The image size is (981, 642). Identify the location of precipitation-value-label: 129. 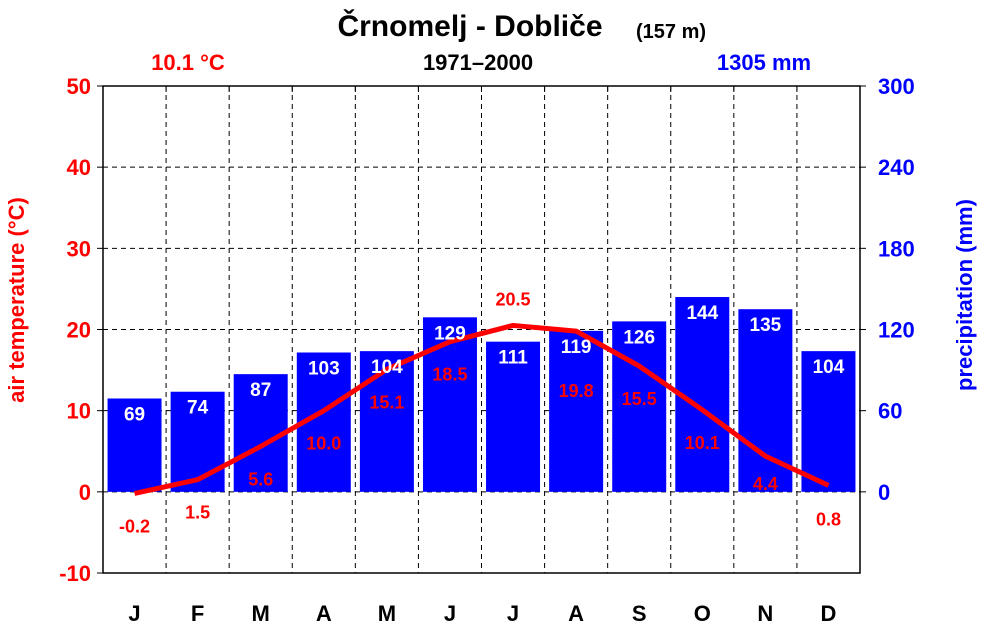
(450, 333).